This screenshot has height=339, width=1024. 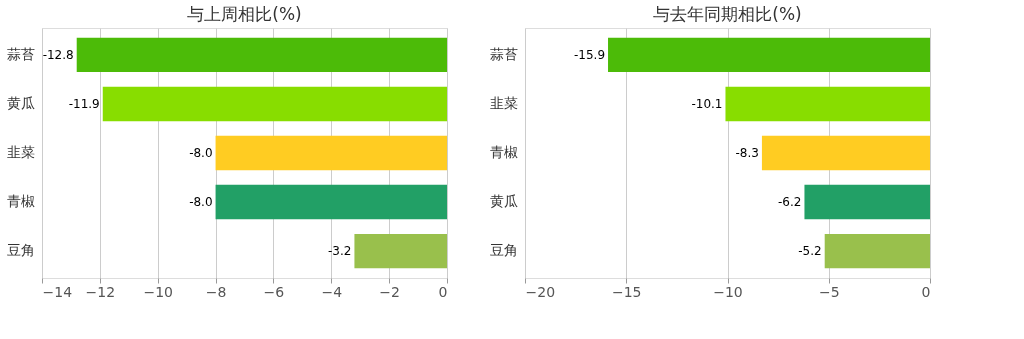 I want to click on x-tick-label: −2, so click(x=389, y=291).